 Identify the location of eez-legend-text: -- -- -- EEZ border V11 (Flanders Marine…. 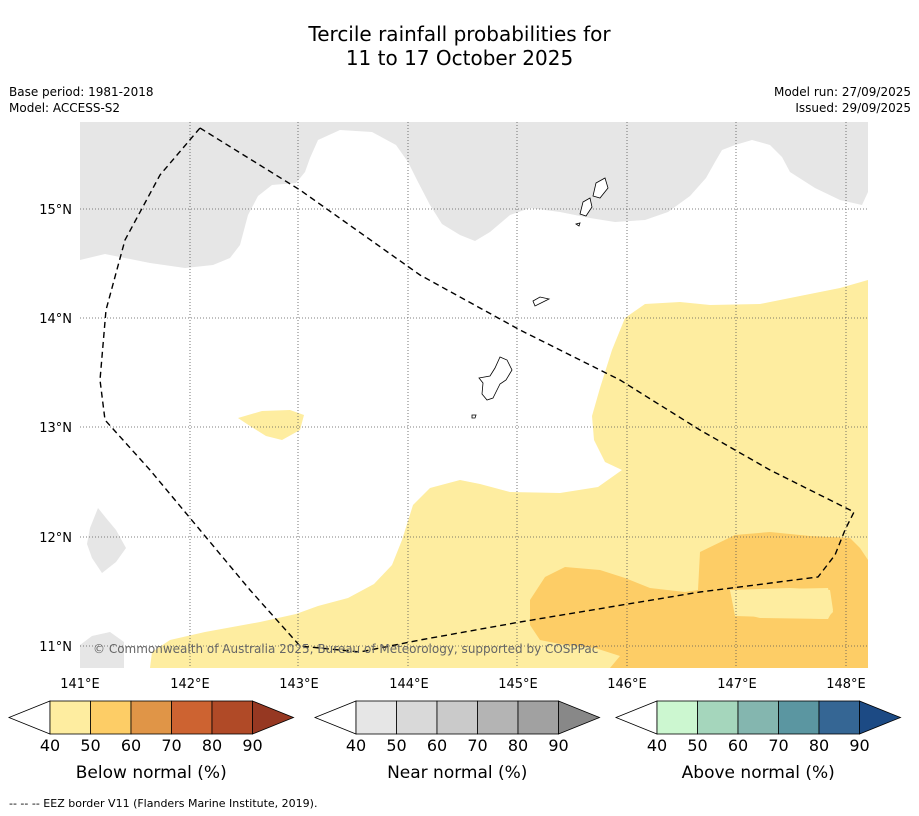
(163, 803).